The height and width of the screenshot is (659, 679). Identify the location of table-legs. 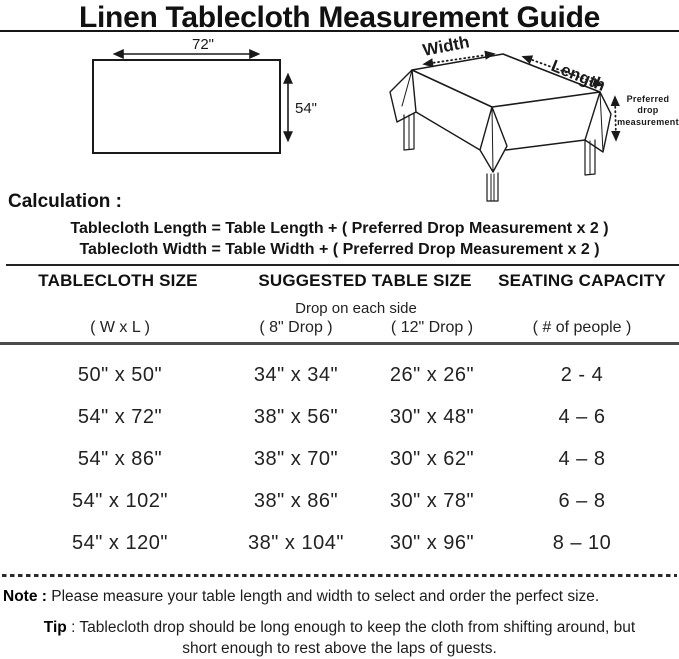
(499, 157).